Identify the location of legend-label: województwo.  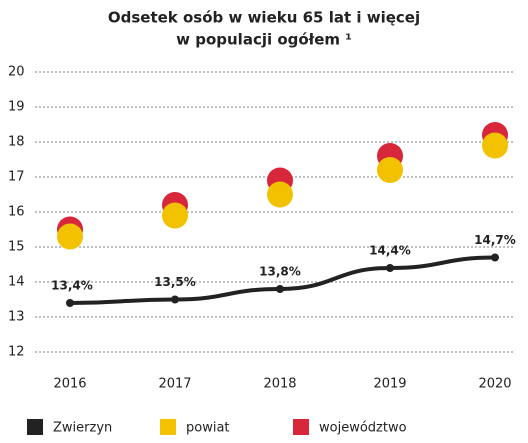
(363, 428).